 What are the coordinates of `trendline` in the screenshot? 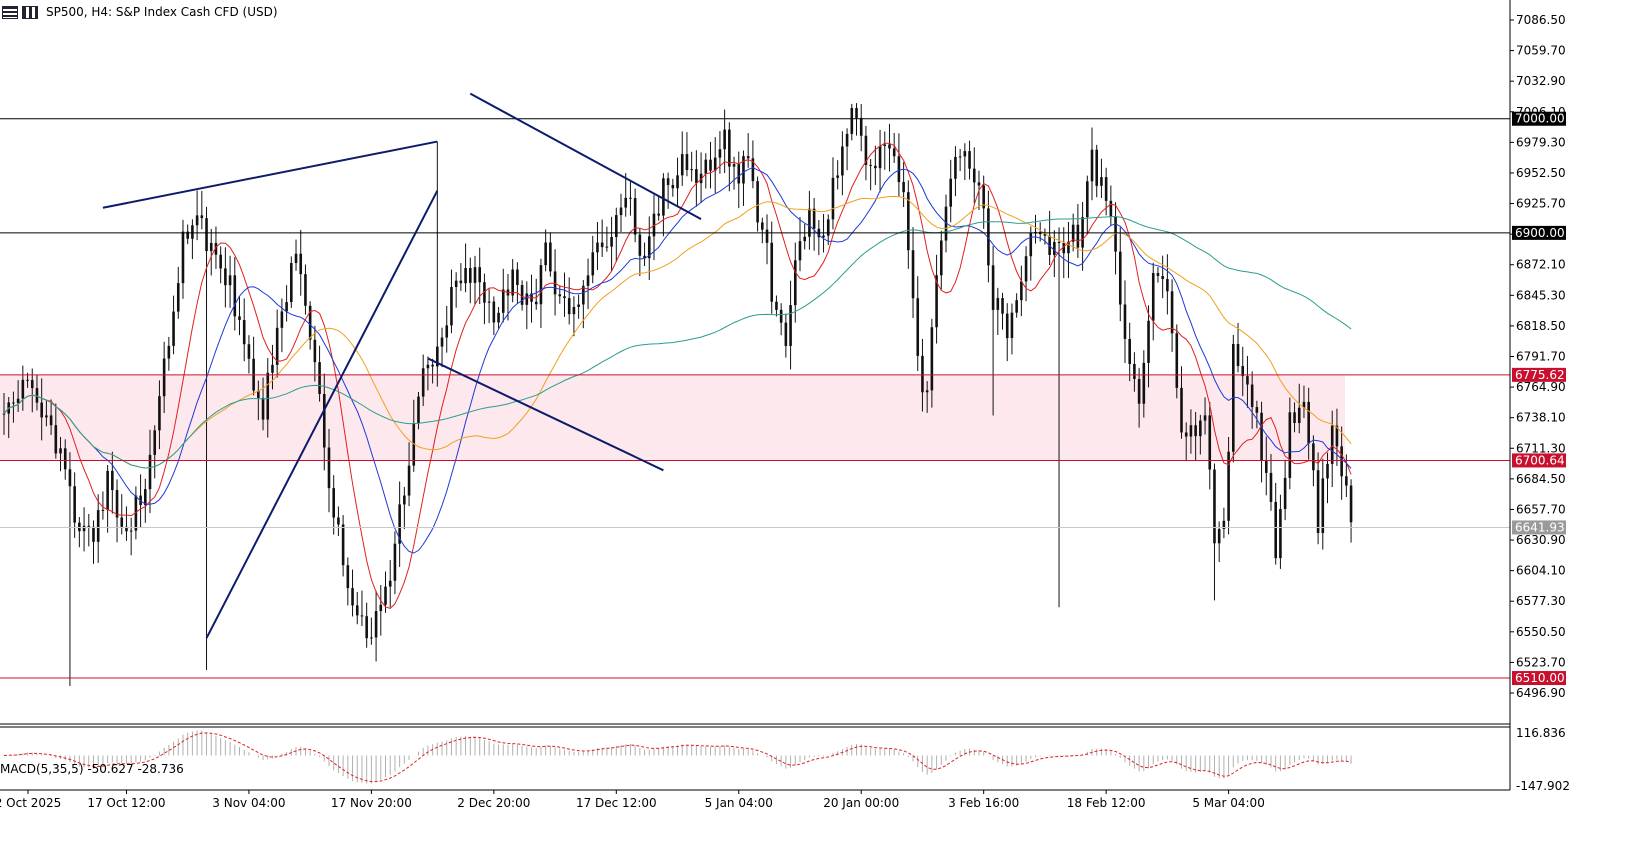 It's located at (585, 156).